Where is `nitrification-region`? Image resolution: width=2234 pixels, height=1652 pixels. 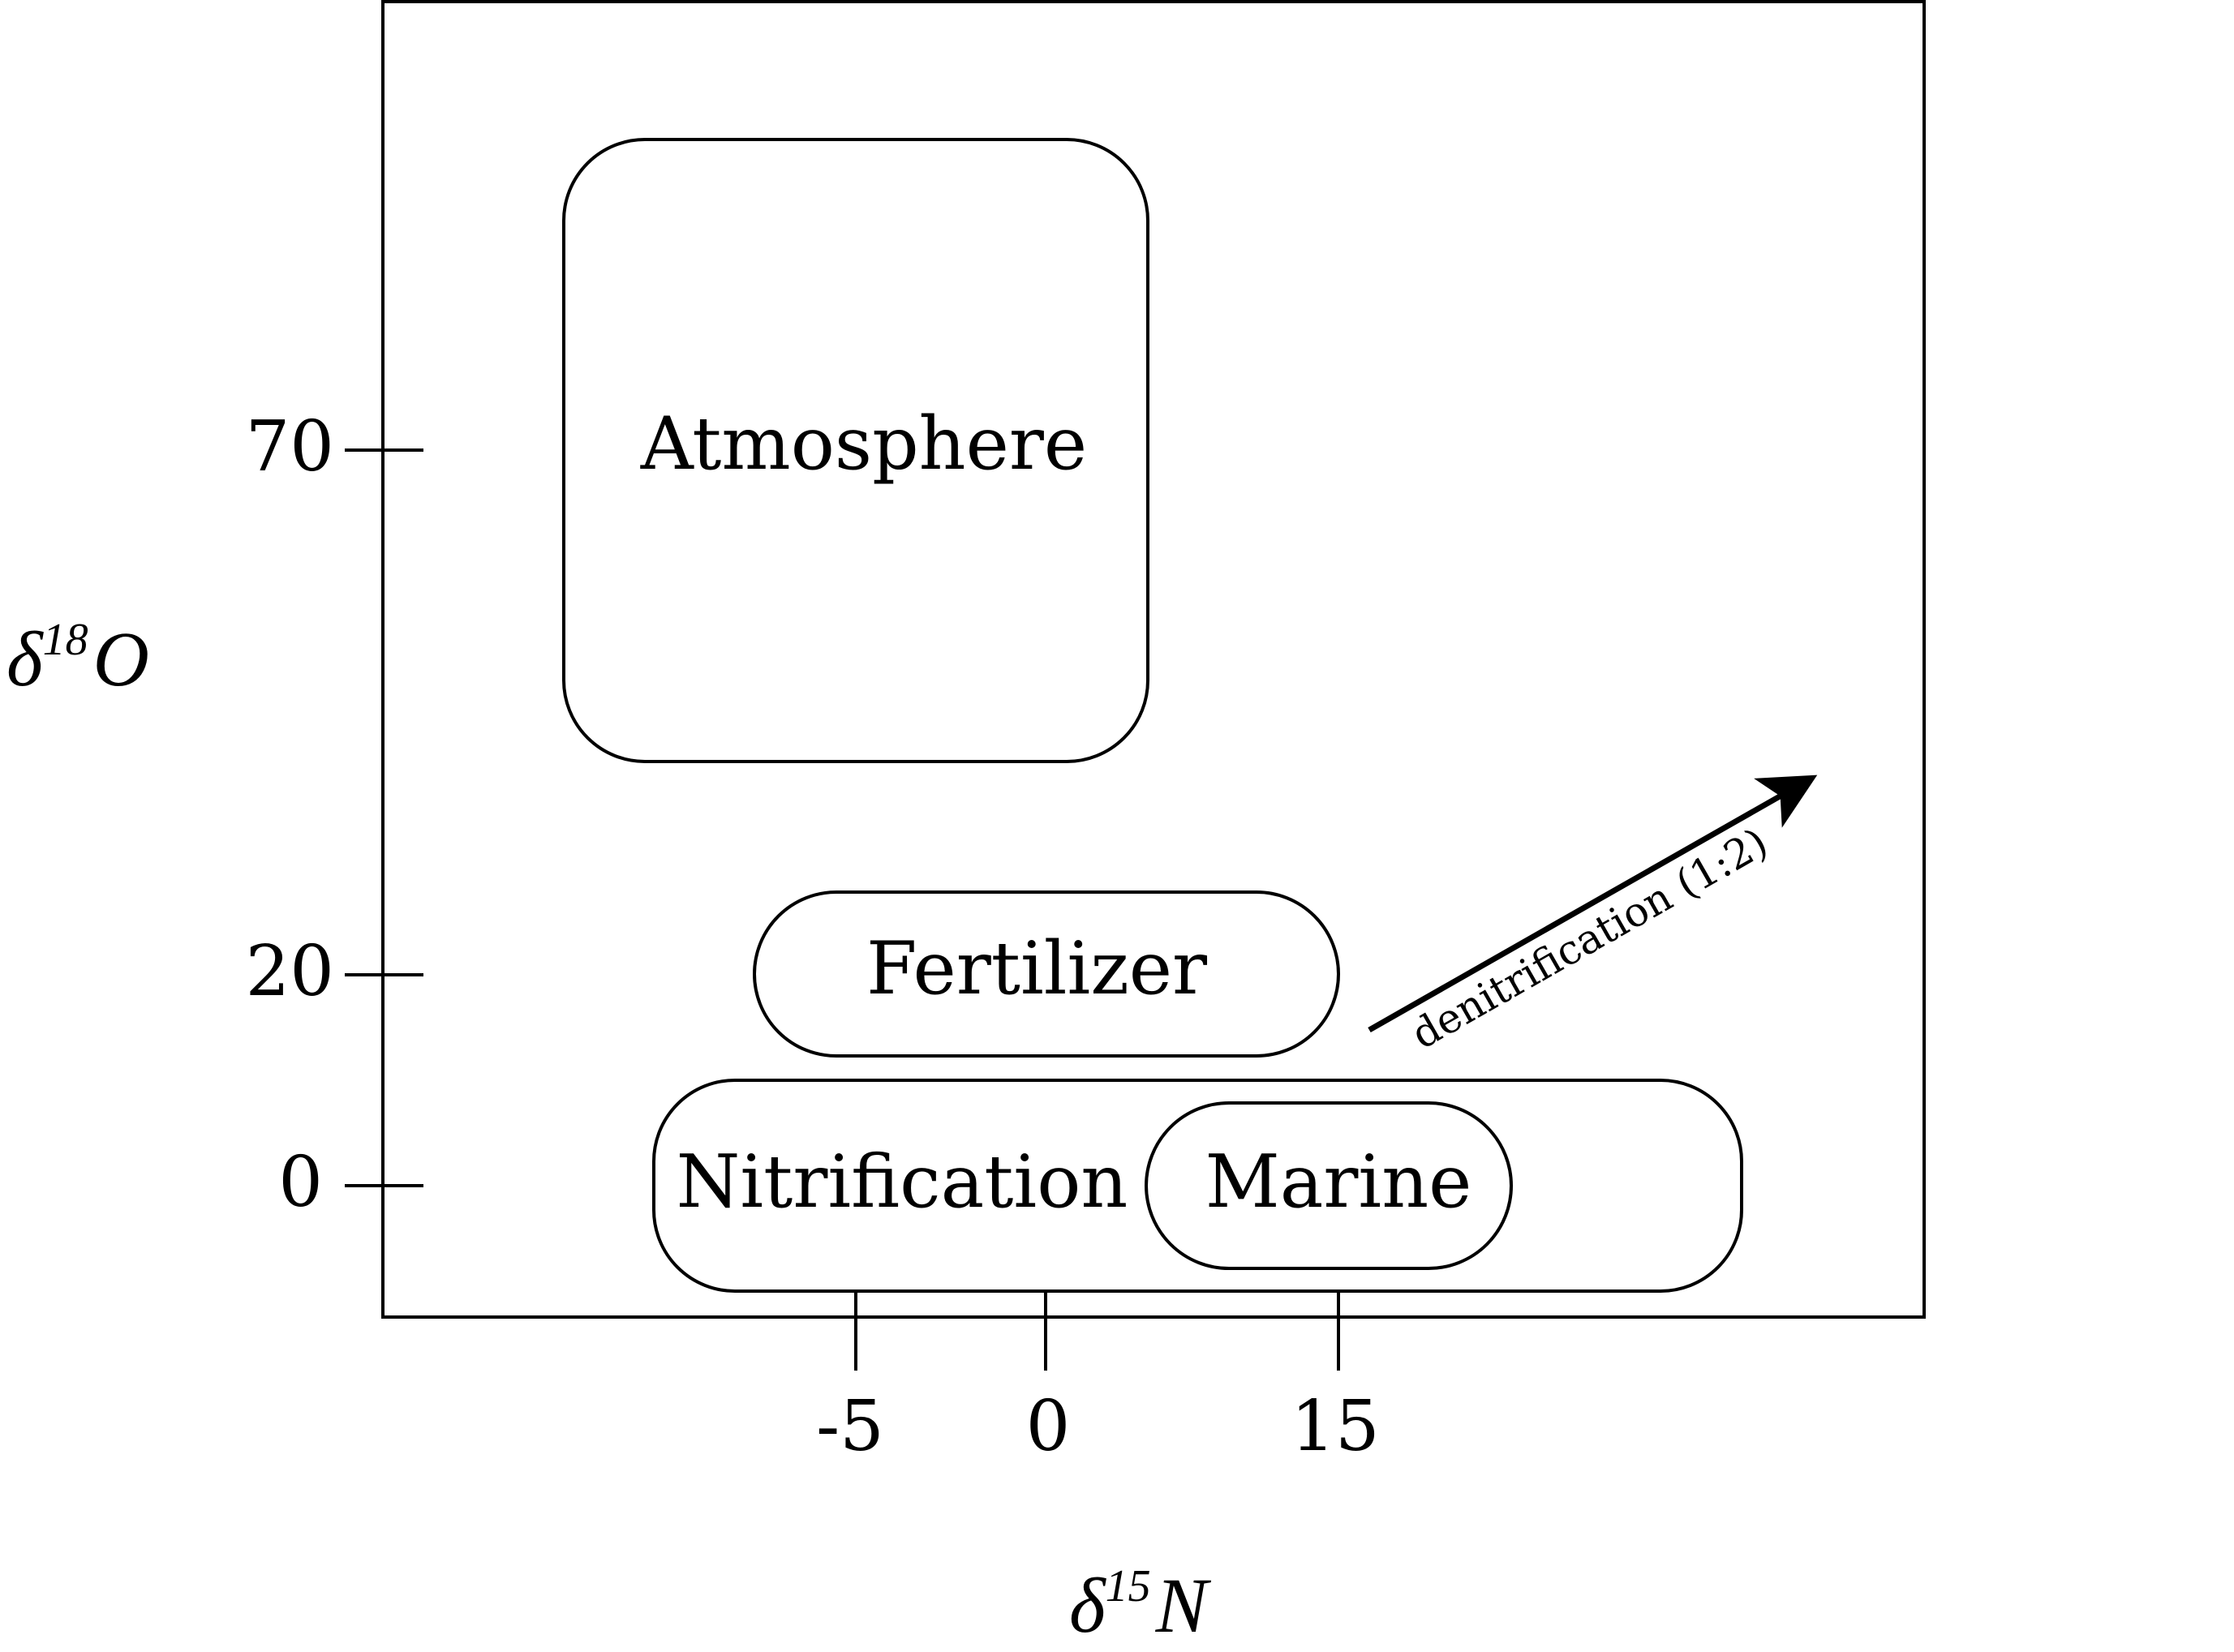
nitrification-region is located at coordinates (1197, 1186).